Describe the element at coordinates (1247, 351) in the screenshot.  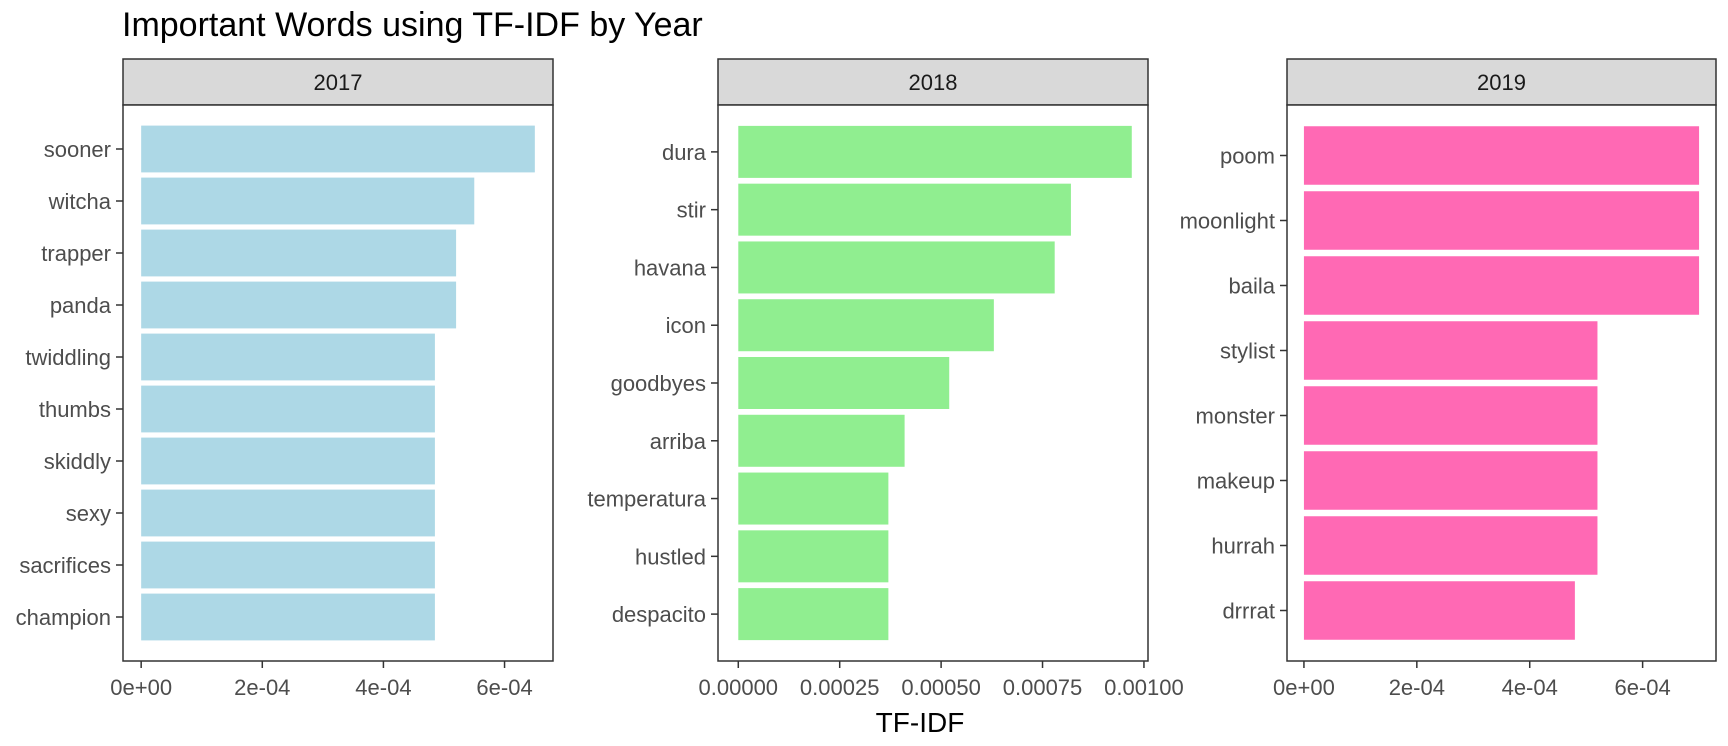
I see `y-tick-label: stylist` at that location.